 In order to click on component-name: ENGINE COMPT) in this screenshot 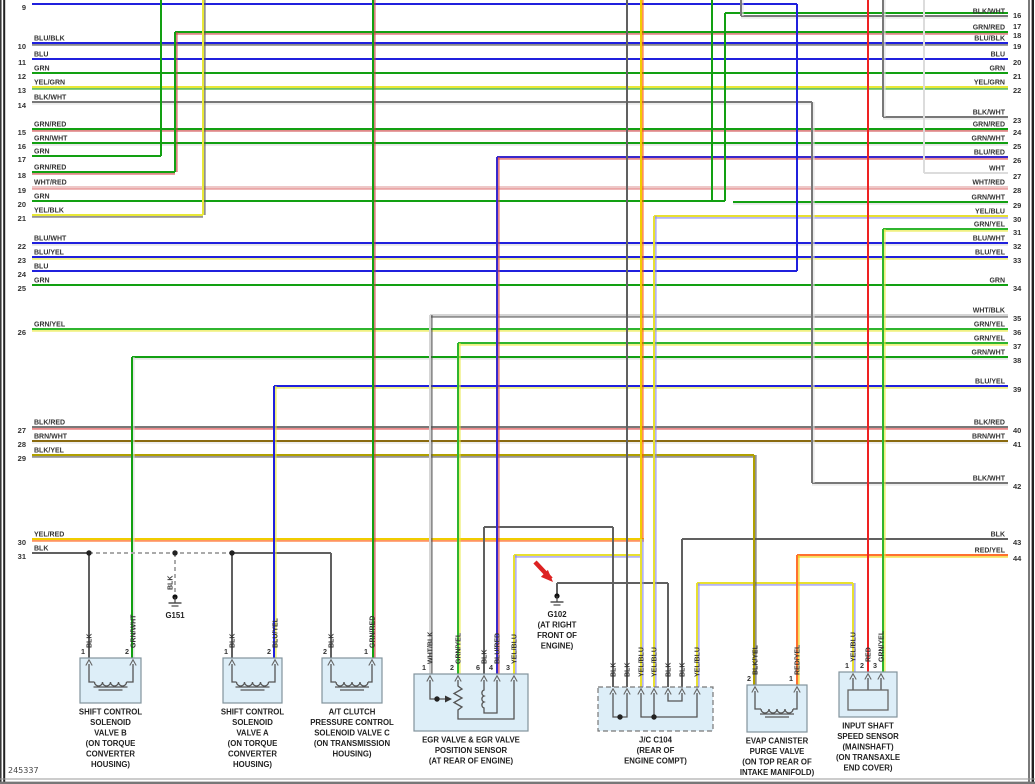, I will do `click(655, 761)`.